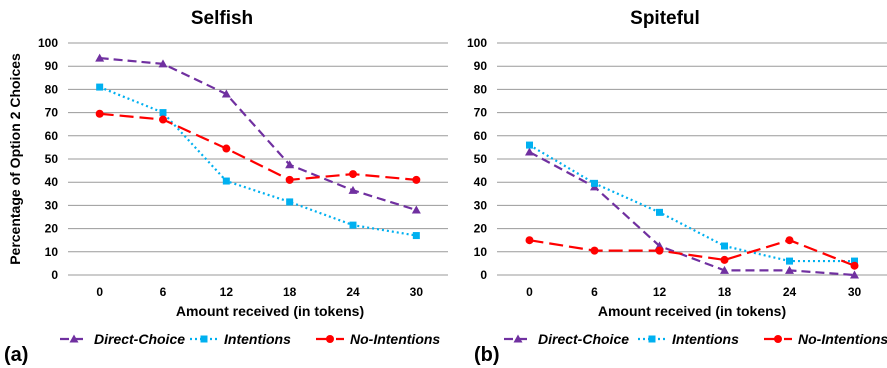 The height and width of the screenshot is (368, 887). What do you see at coordinates (487, 355) in the screenshot?
I see `panel-label: (b)` at bounding box center [487, 355].